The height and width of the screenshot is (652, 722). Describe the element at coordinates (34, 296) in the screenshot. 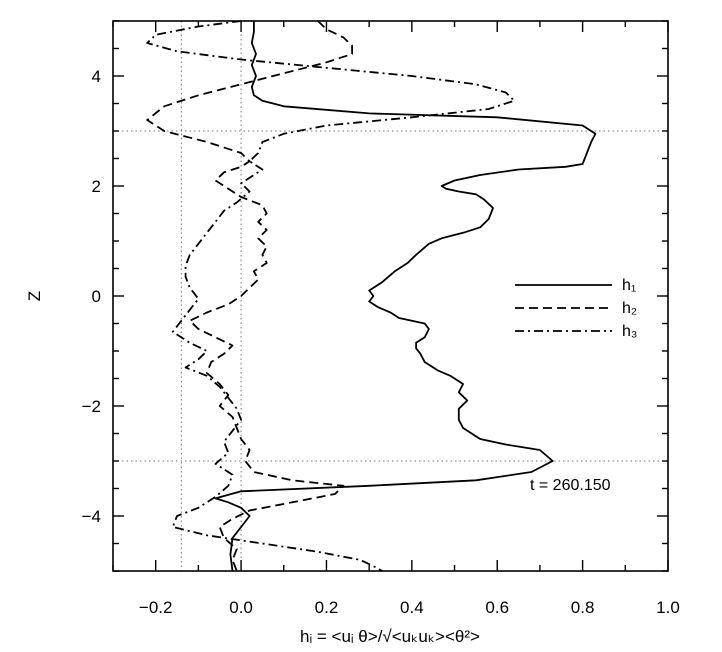

I see `y-axis-title: Z` at that location.